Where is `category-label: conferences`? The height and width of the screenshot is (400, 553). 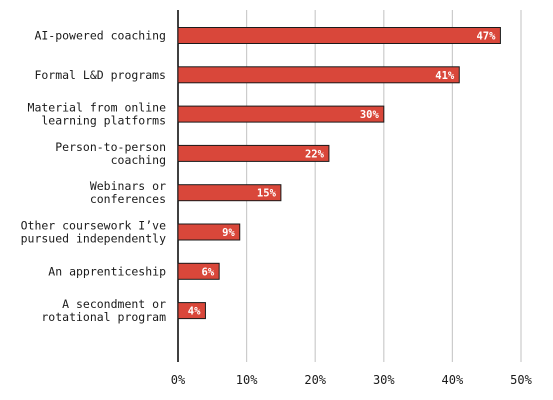 category-label: conferences is located at coordinates (128, 199).